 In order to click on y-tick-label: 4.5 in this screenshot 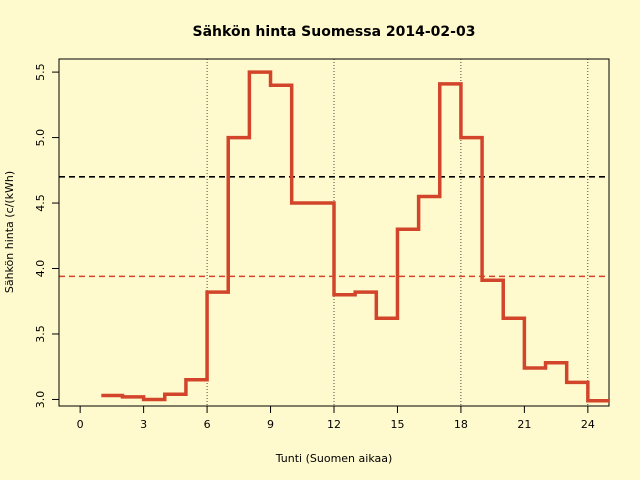, I will do `click(40, 203)`.